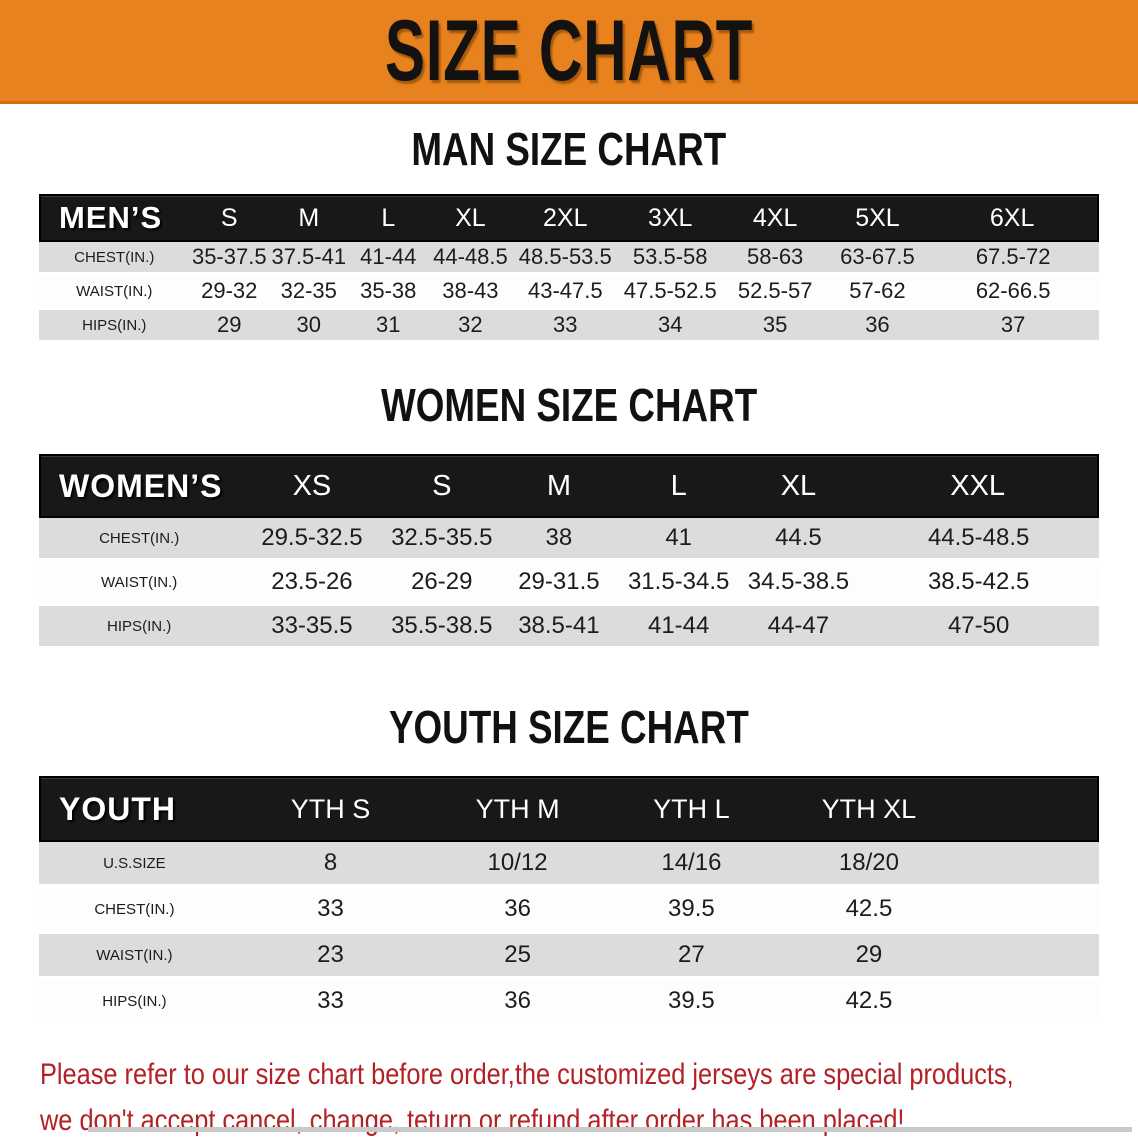 This screenshot has width=1138, height=1143. Describe the element at coordinates (798, 584) in the screenshot. I see `size-value-cell: 34.5-38.5` at that location.